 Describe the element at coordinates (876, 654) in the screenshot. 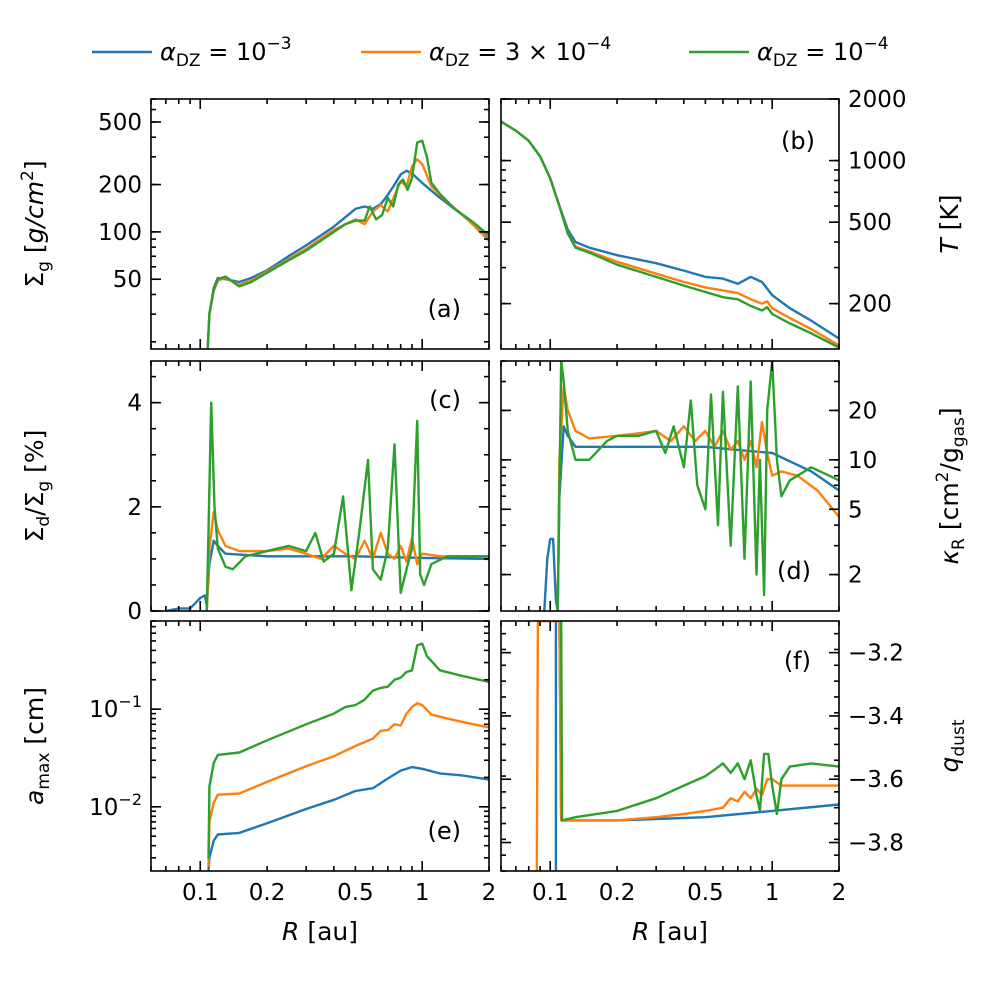

I see `y-tick-label: −3.2` at that location.